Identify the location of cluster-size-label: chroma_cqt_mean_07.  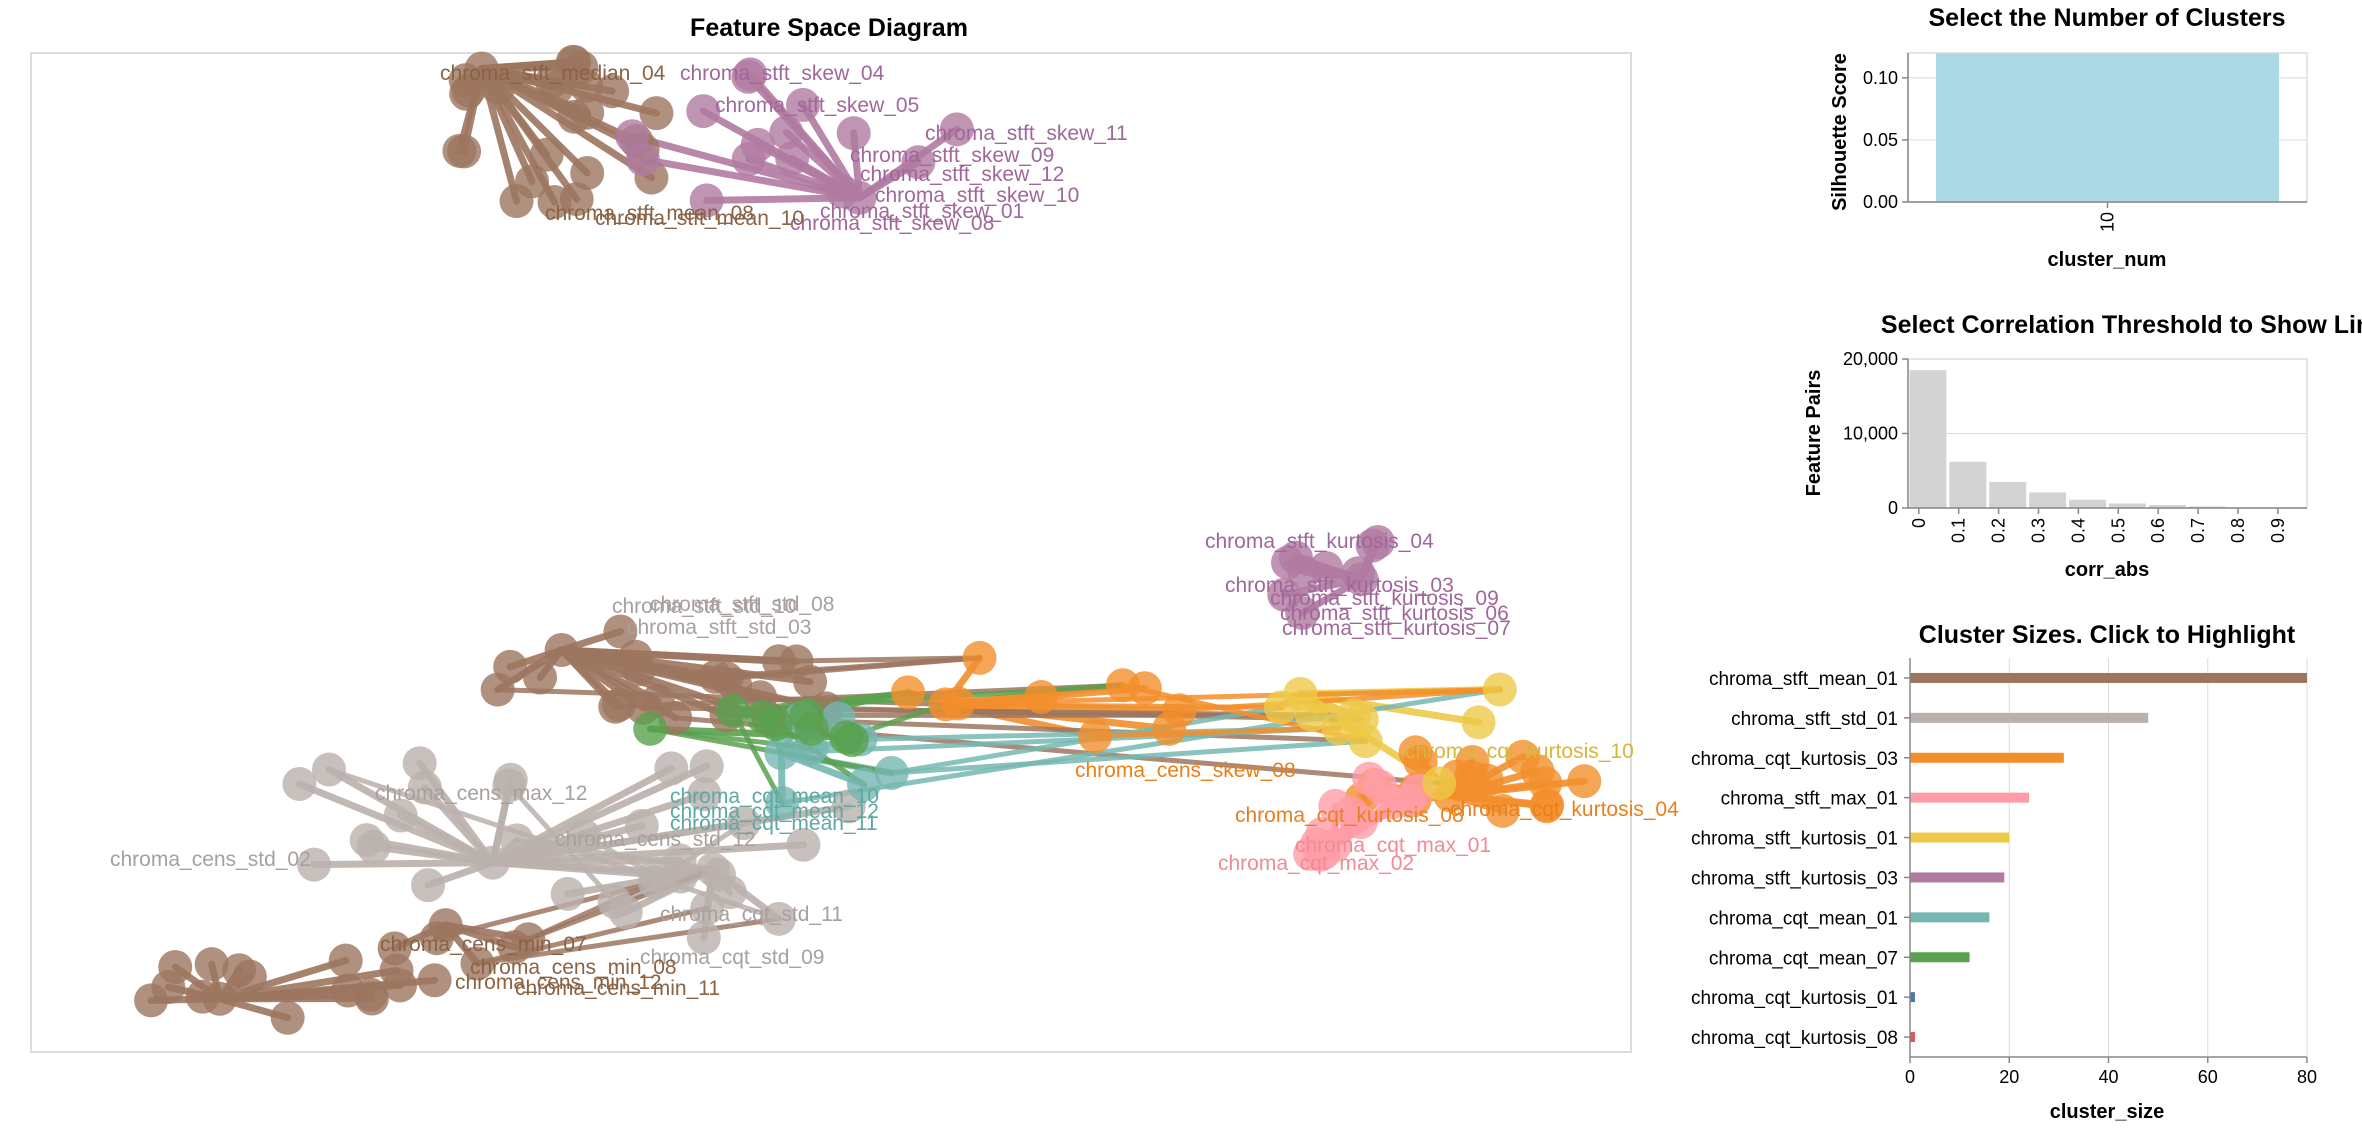
(1803, 958).